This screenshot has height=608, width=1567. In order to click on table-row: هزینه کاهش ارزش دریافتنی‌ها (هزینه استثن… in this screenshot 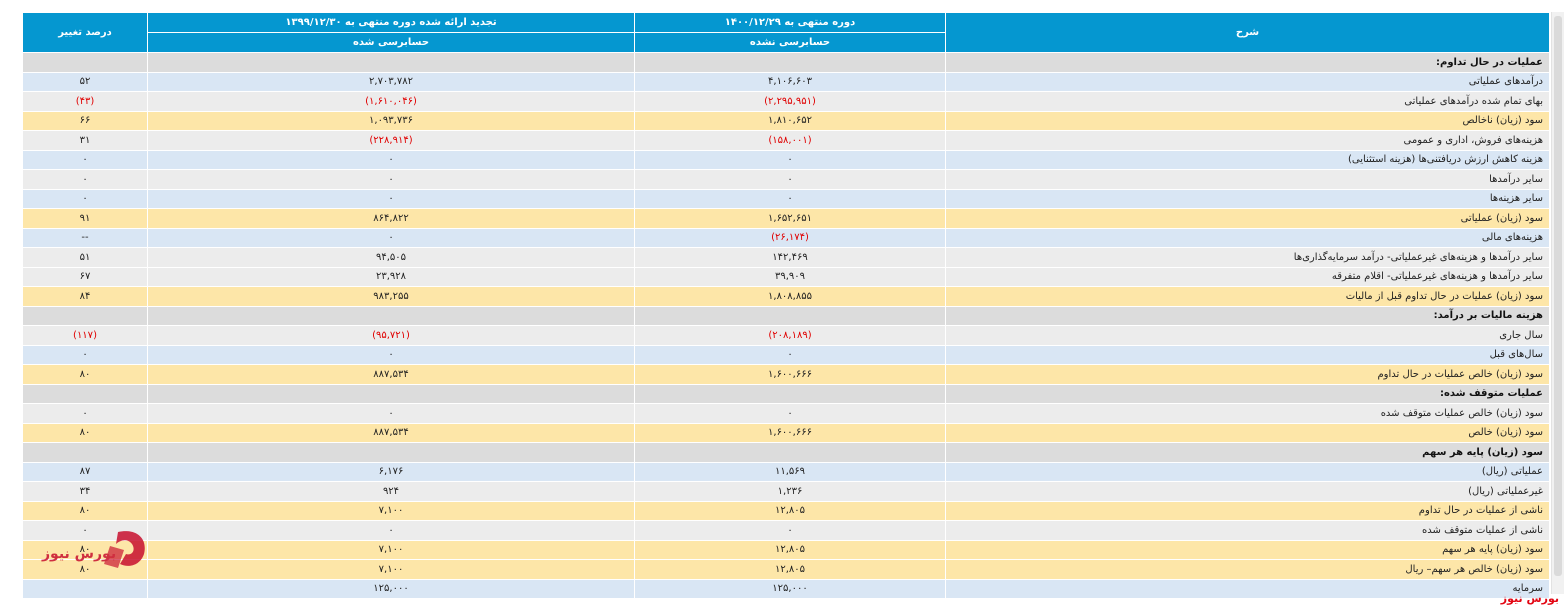, I will do `click(786, 159)`.